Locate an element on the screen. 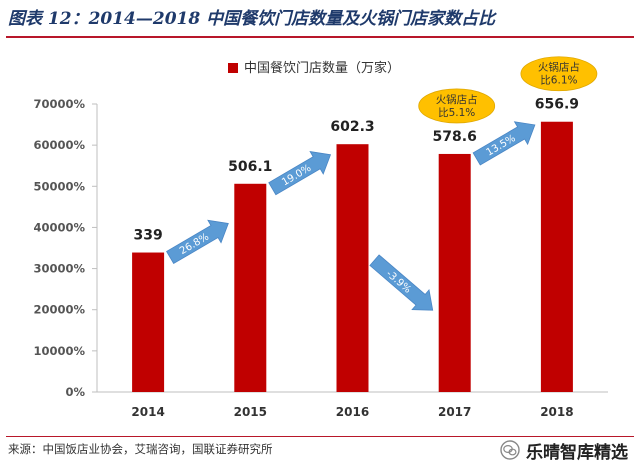  source-divider is located at coordinates (320, 436).